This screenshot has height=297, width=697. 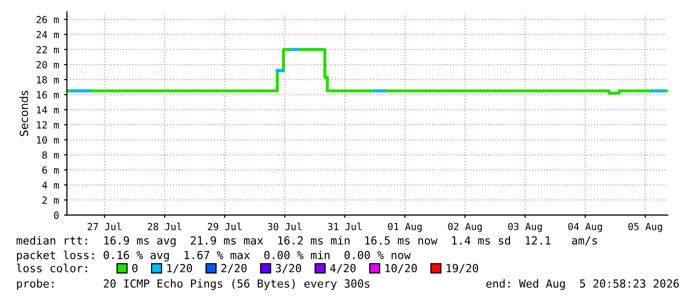 I want to click on y-axis-title: Seconds, so click(x=24, y=113).